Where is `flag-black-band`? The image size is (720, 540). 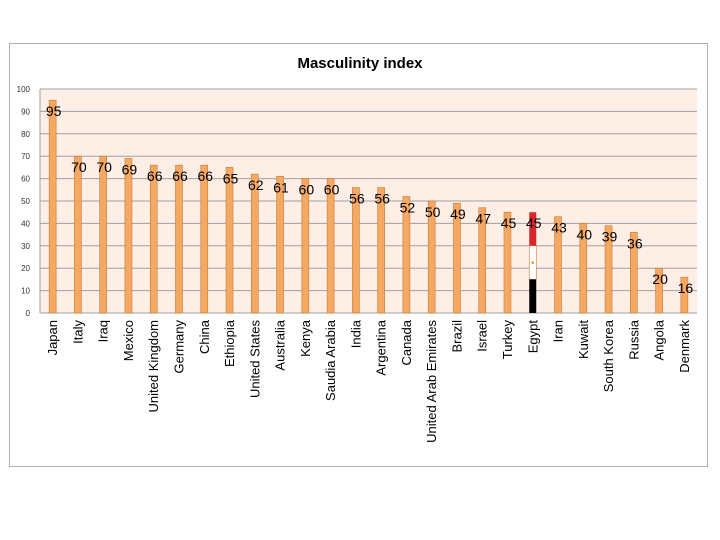
flag-black-band is located at coordinates (533, 296).